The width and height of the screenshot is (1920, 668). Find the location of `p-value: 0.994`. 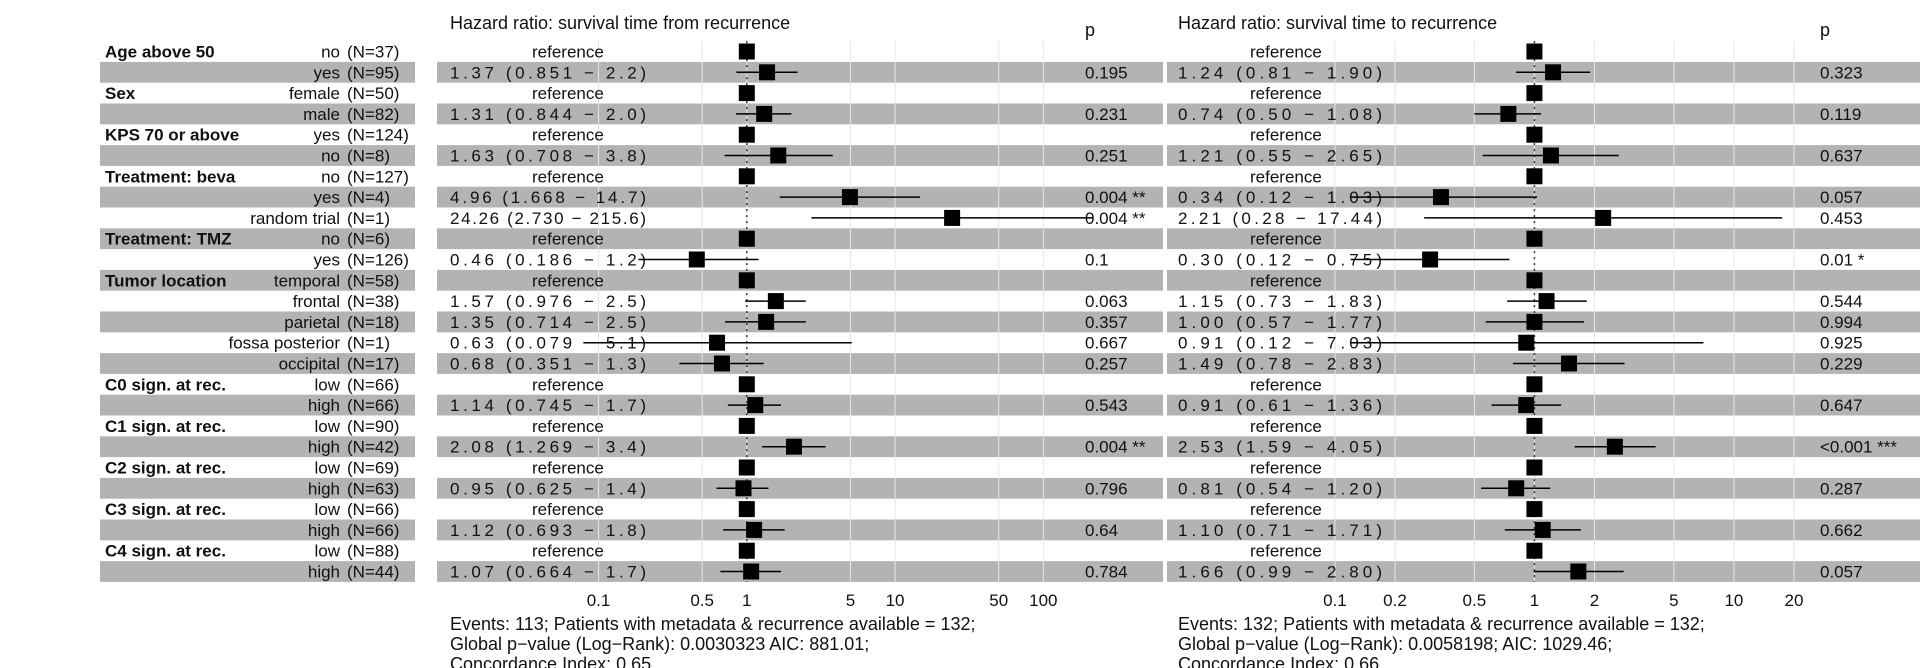

p-value: 0.994 is located at coordinates (1841, 322).